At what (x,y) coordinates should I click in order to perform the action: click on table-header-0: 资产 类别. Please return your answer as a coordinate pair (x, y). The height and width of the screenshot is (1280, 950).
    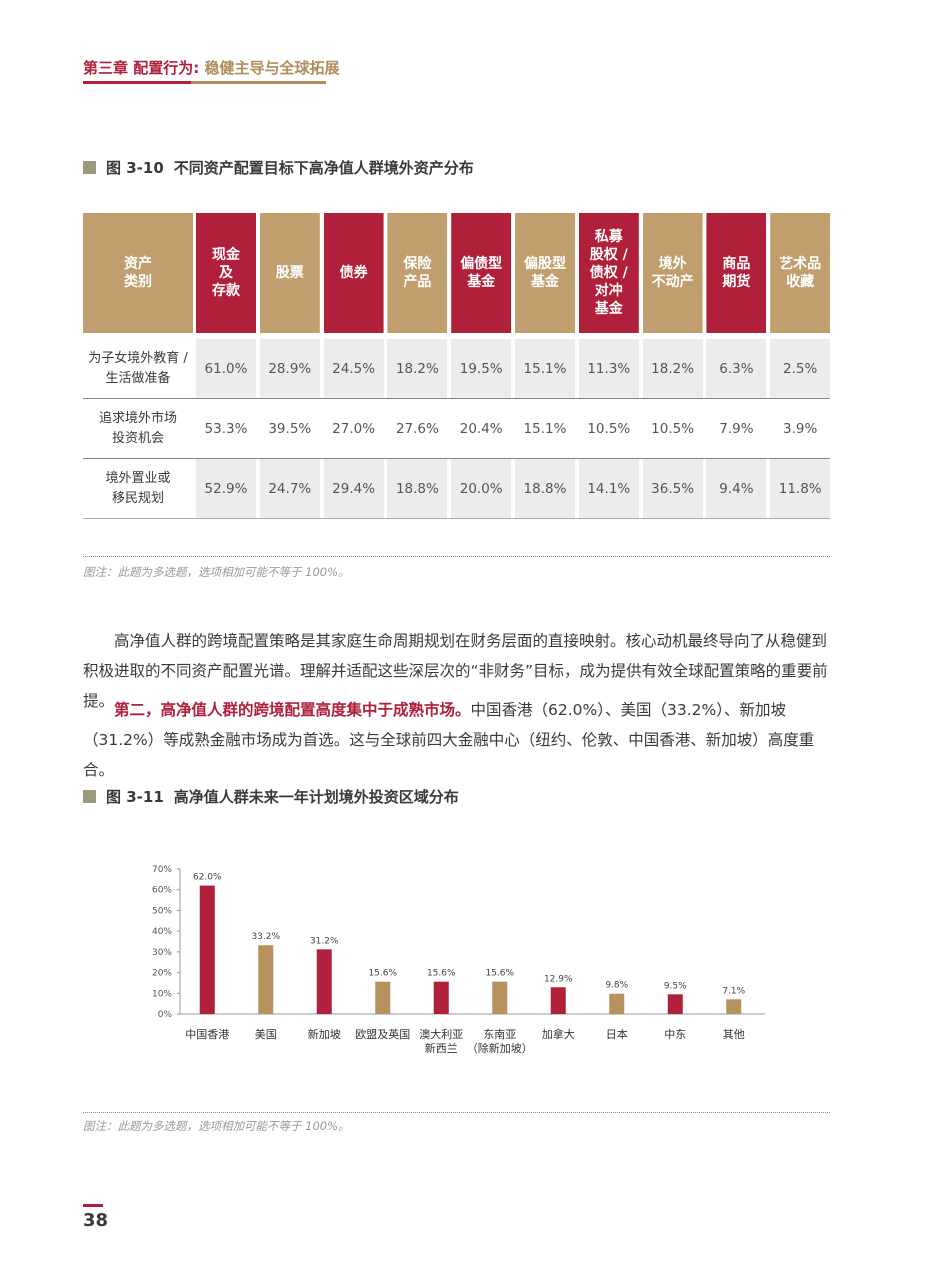
    Looking at the image, I should click on (138, 273).